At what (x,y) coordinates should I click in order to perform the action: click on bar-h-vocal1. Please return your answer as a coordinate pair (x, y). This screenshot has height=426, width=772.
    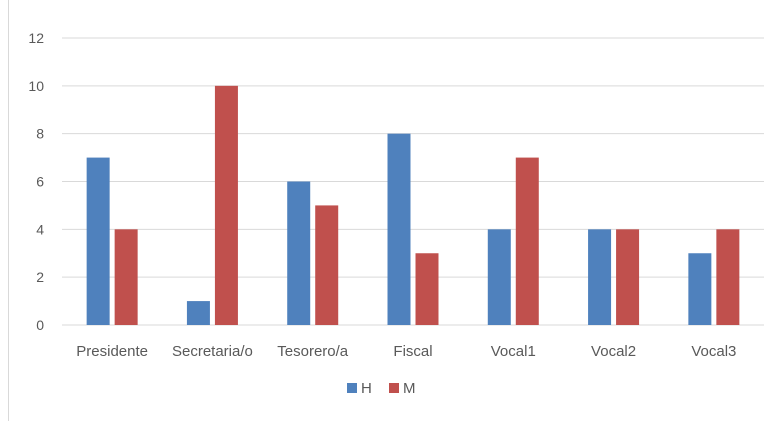
    Looking at the image, I should click on (499, 277).